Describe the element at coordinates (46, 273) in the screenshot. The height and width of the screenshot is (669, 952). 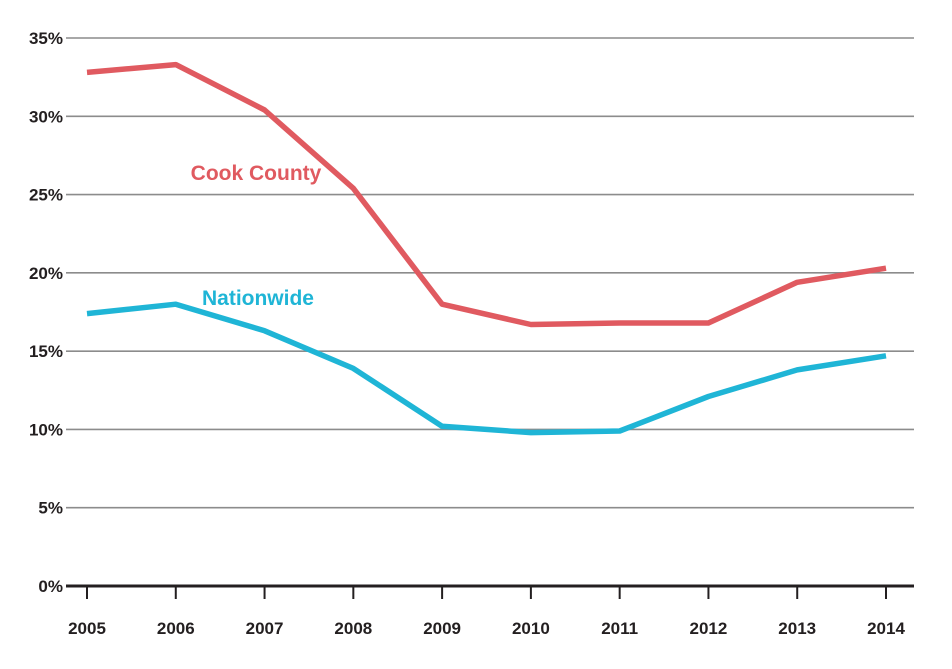
I see `y-tick-label: 20%` at that location.